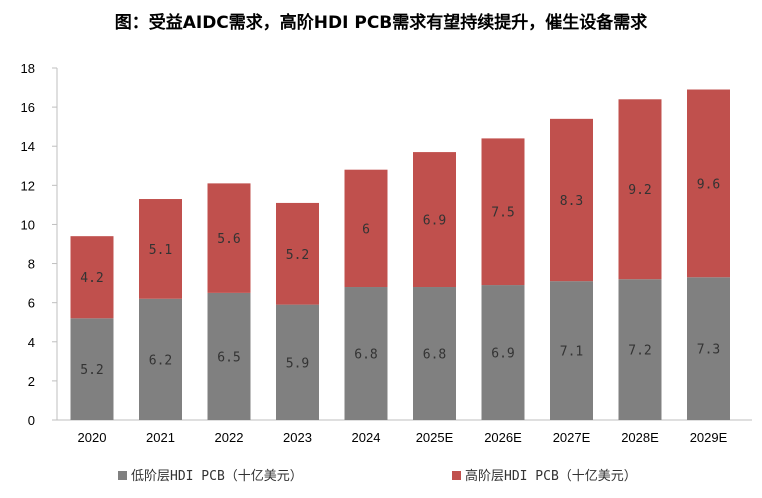 The width and height of the screenshot is (762, 498). Describe the element at coordinates (435, 437) in the screenshot. I see `x-tick-label: 2025E` at that location.